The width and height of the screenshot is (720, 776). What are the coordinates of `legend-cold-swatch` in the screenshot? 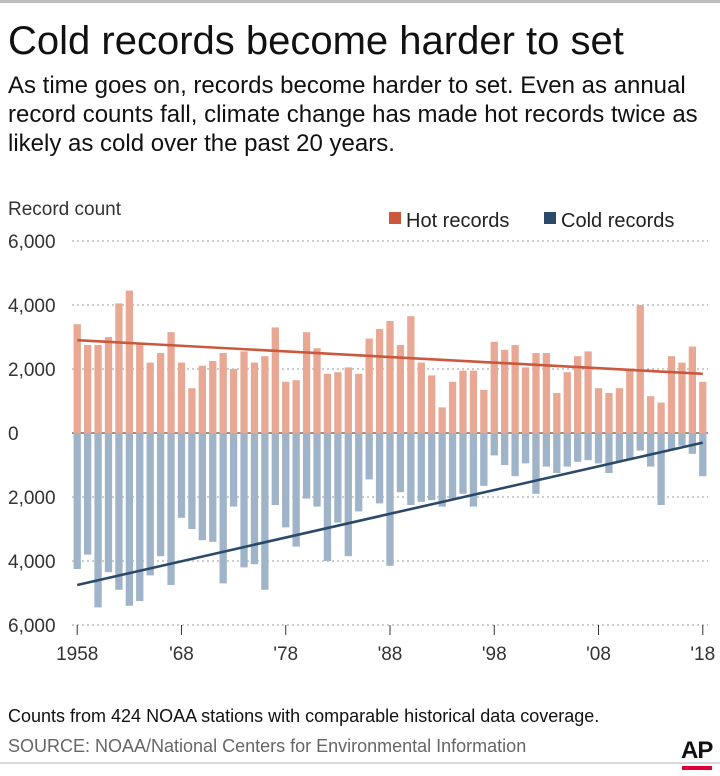 It's located at (550, 218).